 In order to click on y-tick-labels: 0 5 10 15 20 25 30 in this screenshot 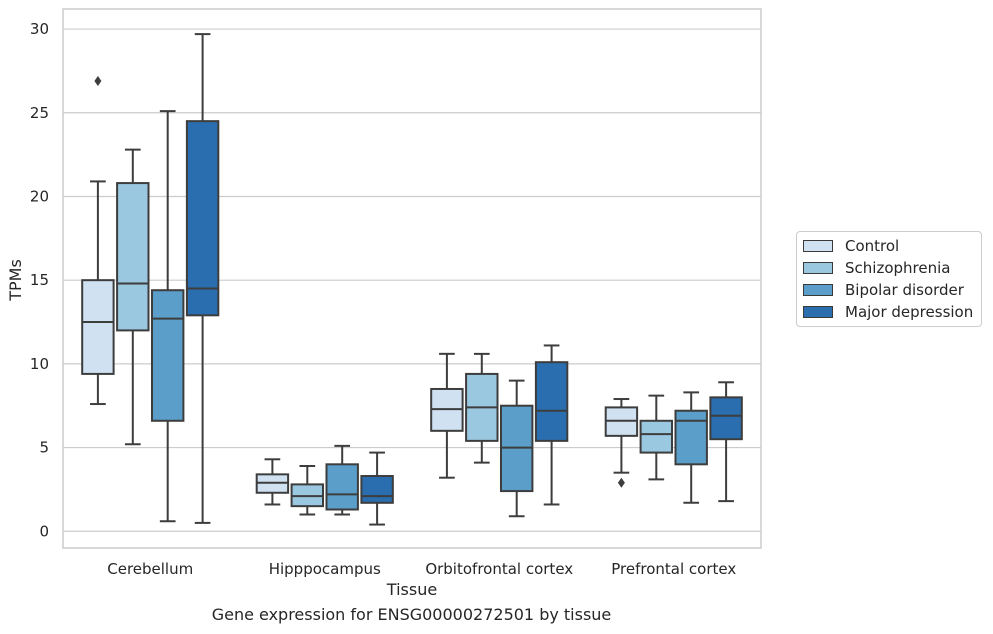, I will do `click(39, 280)`.